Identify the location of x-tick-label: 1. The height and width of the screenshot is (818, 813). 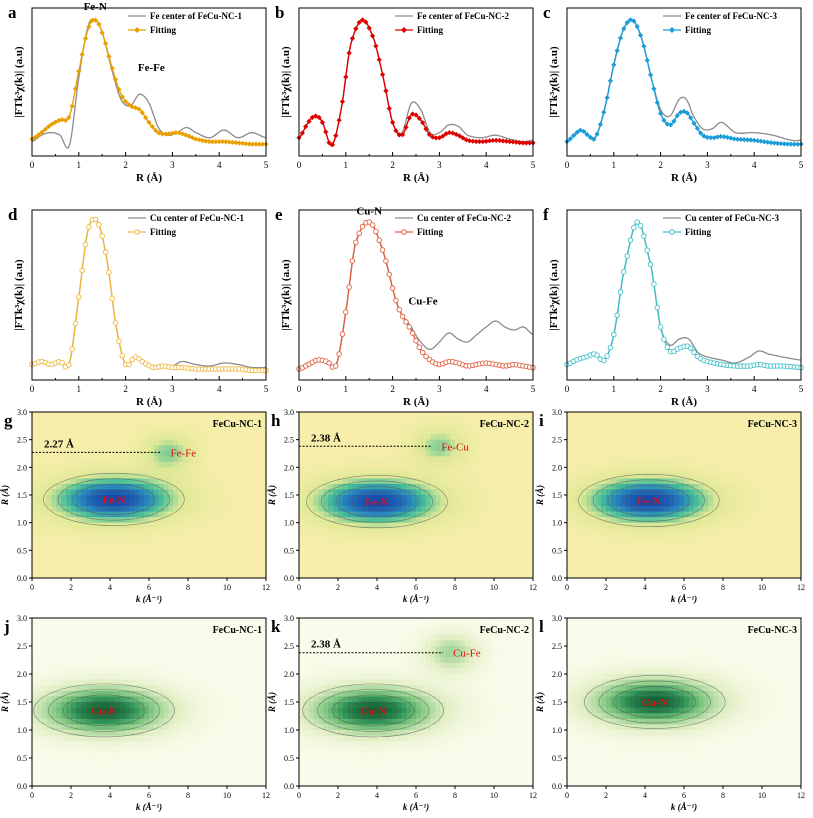
(79, 389).